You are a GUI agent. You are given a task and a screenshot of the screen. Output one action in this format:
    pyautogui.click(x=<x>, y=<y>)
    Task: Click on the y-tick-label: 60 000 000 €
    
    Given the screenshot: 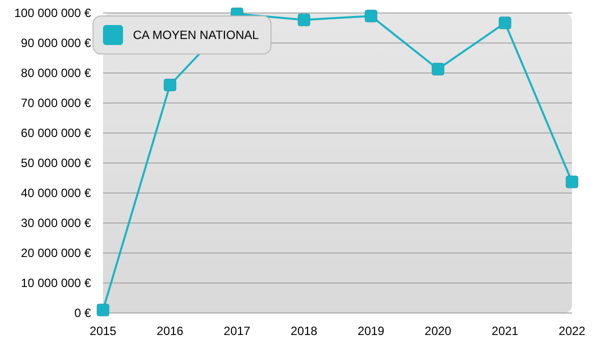 What is the action you would take?
    pyautogui.click(x=56, y=133)
    